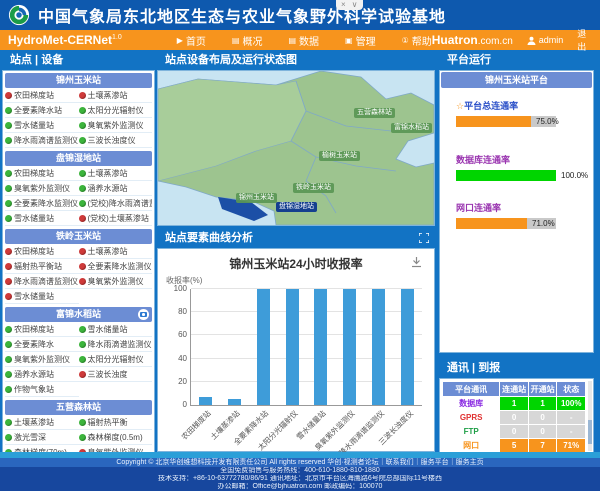 The height and width of the screenshot is (491, 600). What do you see at coordinates (200, 365) in the screenshot?
I see `bar-slot: 农田梯度站` at bounding box center [200, 365].